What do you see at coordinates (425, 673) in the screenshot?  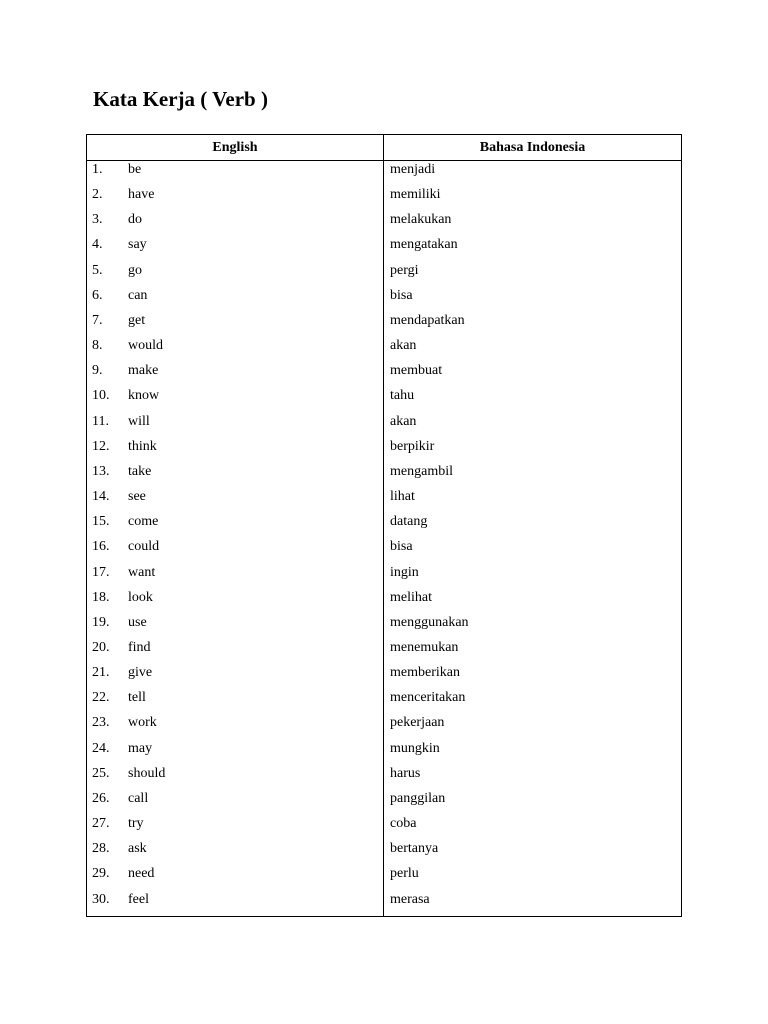 I see `indonesian-word: memberikan` at bounding box center [425, 673].